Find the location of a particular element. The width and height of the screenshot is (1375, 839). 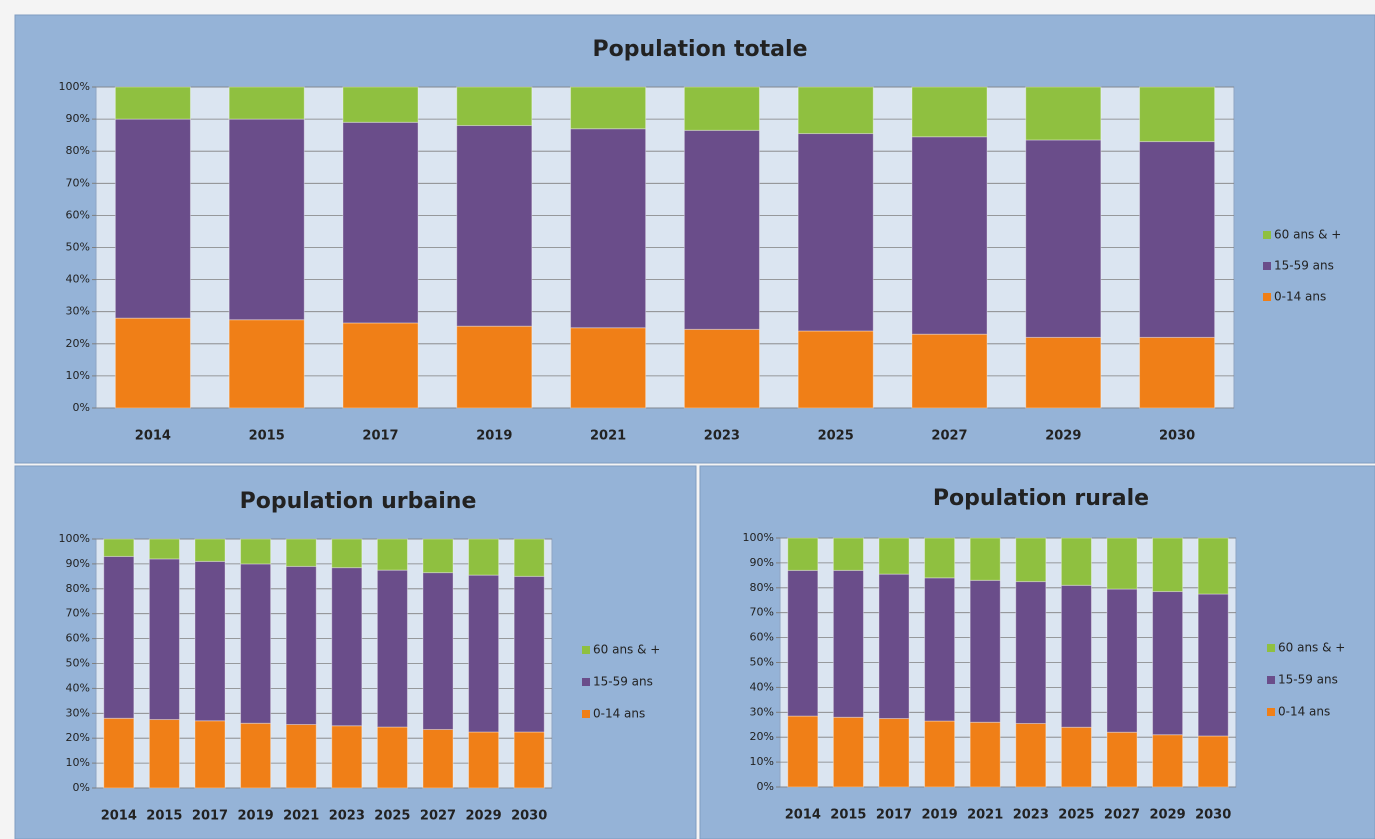

x-tick-label: 2015 is located at coordinates (267, 436).